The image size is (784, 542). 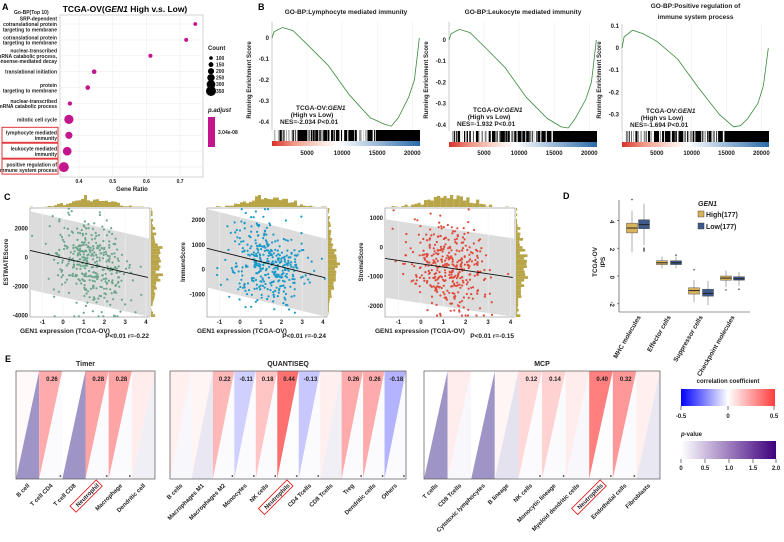 What do you see at coordinates (696, 6) in the screenshot?
I see `gsea-title: GO-BP:Positive regulation of` at bounding box center [696, 6].